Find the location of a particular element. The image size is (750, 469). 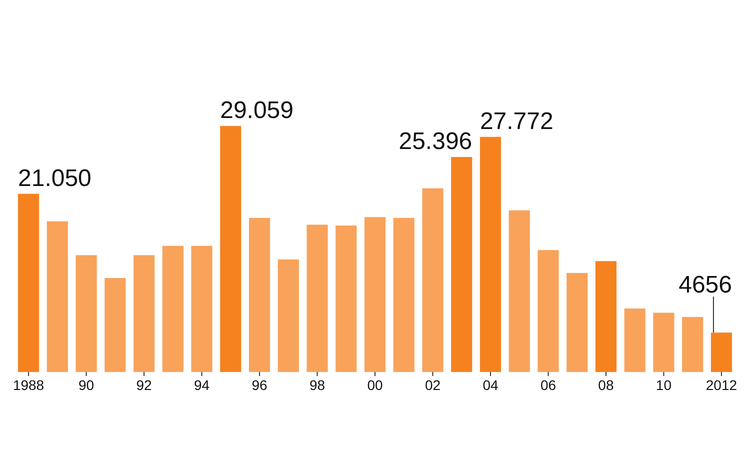

data-label: 27.772 is located at coordinates (517, 121).